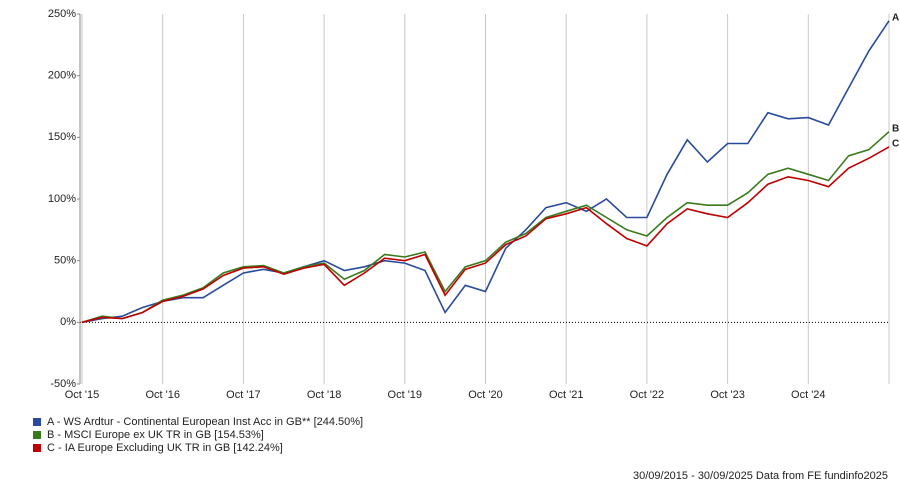  Describe the element at coordinates (647, 395) in the screenshot. I see `x-tick-label: Oct '22` at that location.